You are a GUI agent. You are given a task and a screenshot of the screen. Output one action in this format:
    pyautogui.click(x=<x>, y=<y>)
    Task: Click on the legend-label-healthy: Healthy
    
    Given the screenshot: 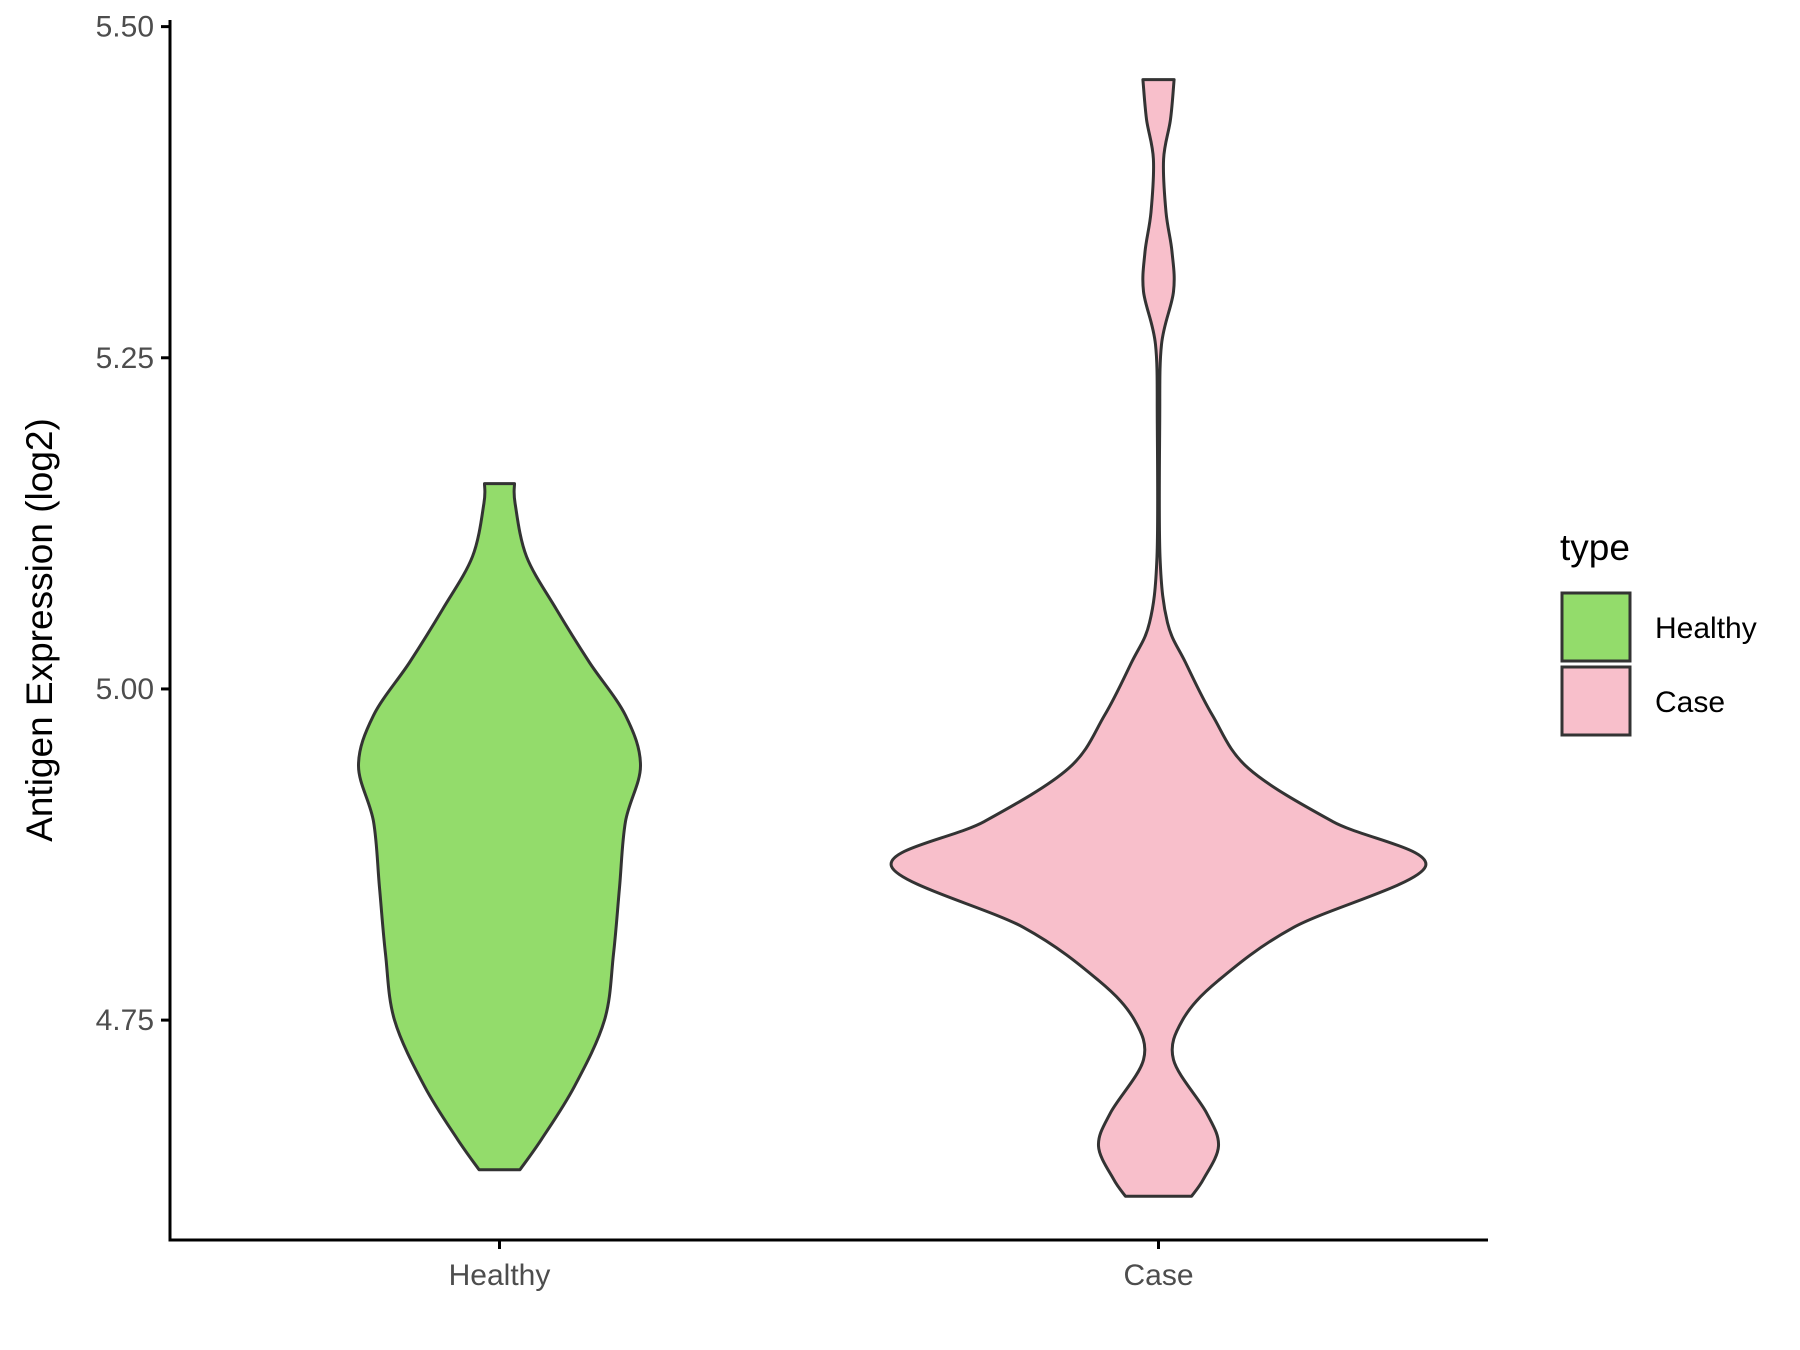 What is the action you would take?
    pyautogui.click(x=1706, y=628)
    